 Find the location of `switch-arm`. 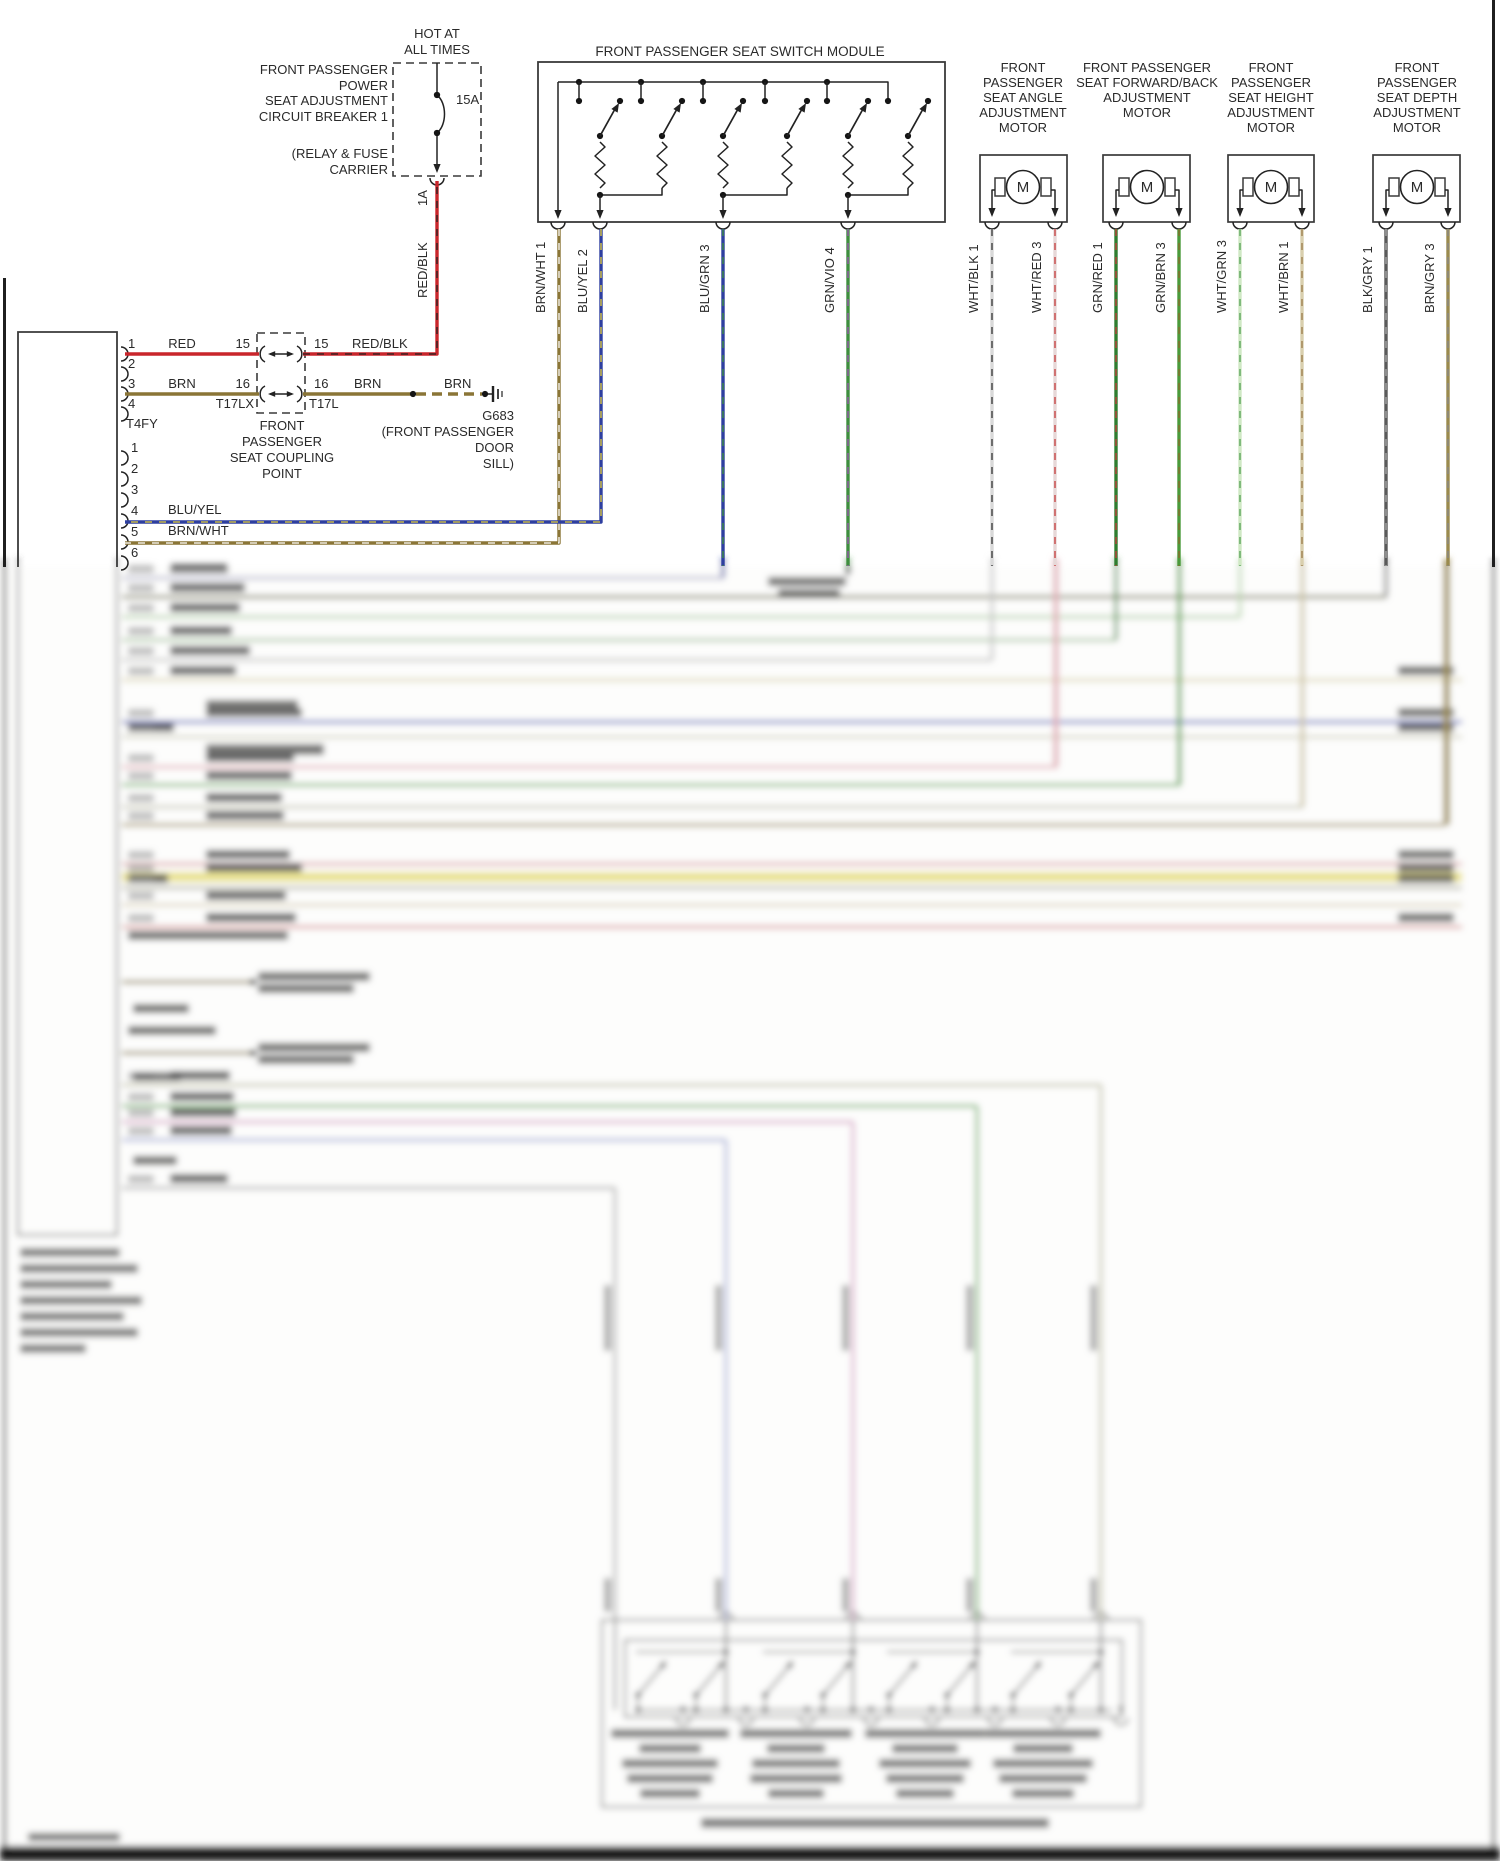

switch-arm is located at coordinates (607, 122).